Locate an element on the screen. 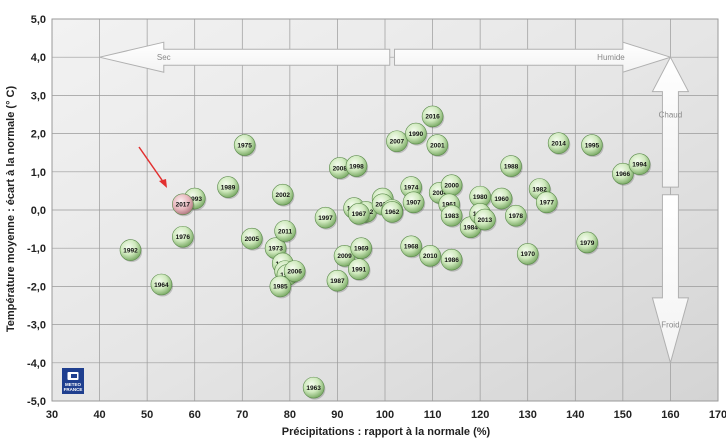  point-label: 2010 is located at coordinates (430, 256).